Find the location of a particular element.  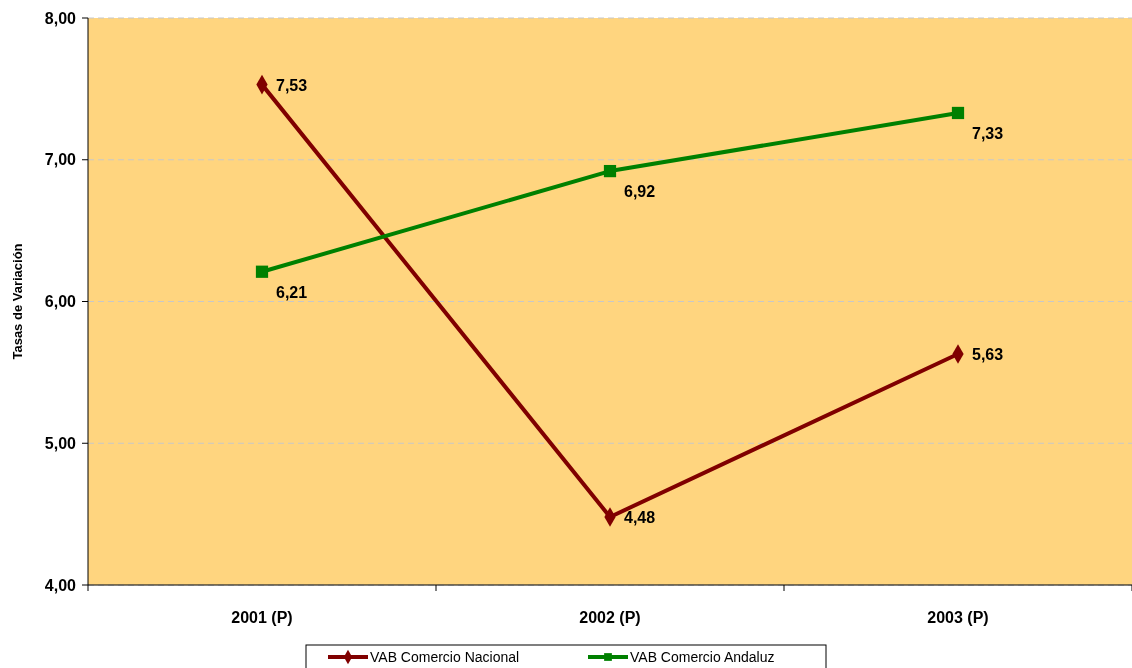

y-tick-label: 4,00 is located at coordinates (60, 585).